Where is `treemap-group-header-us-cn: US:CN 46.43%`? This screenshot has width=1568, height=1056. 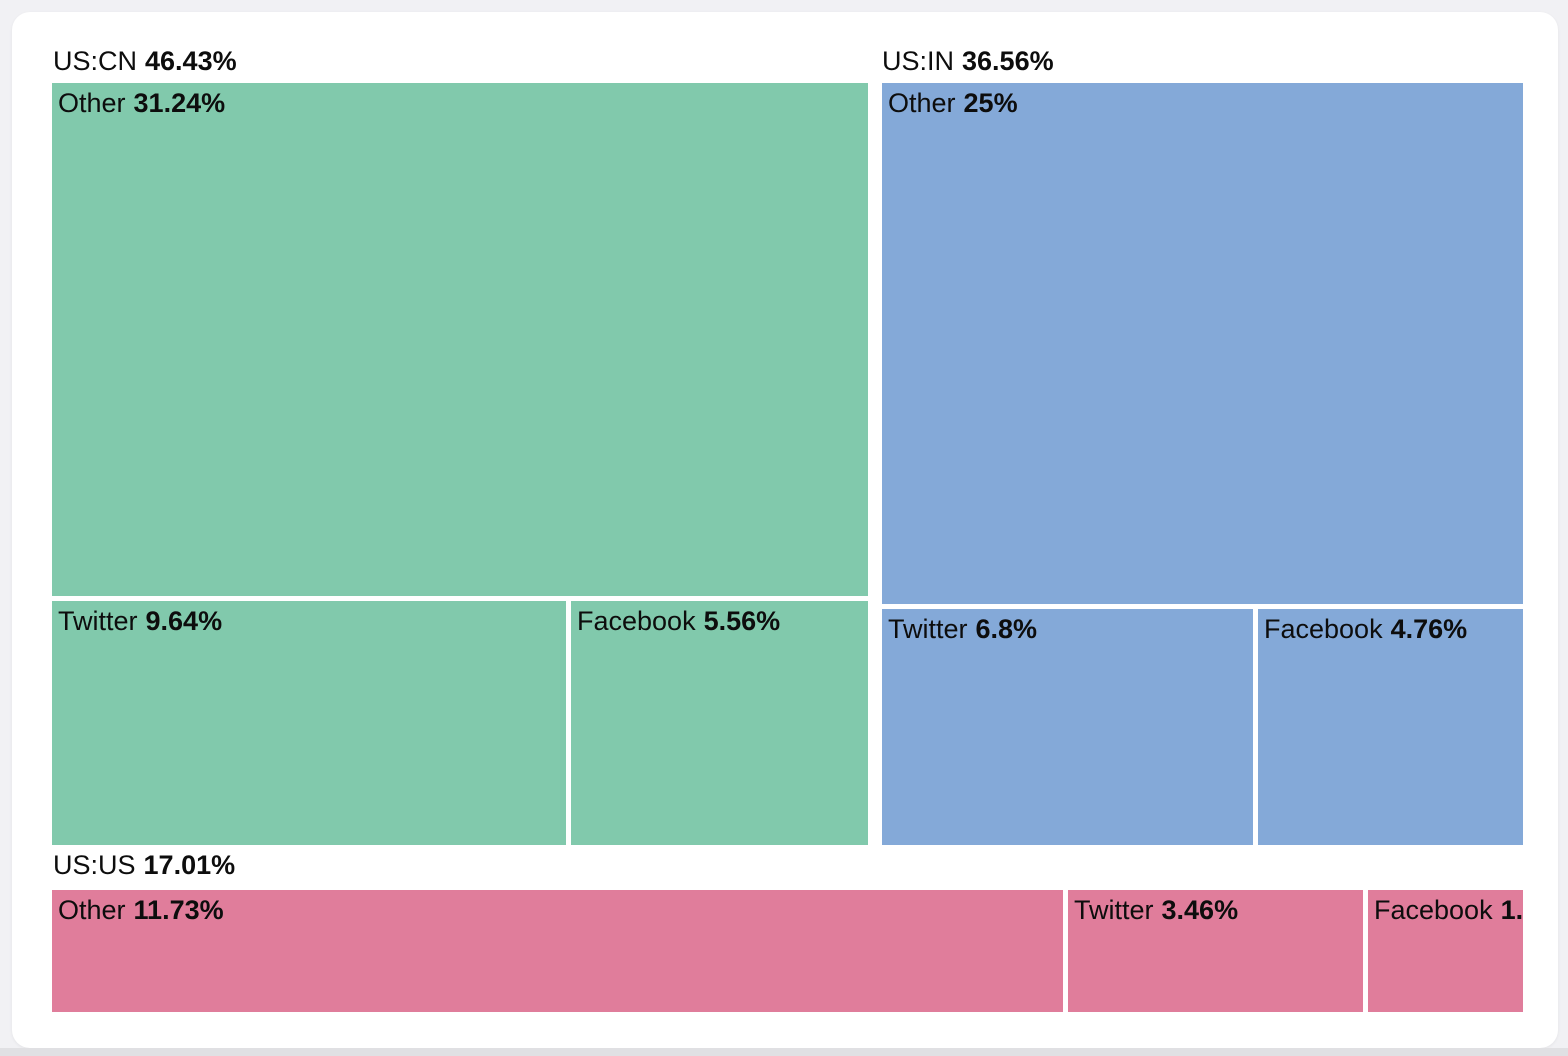 treemap-group-header-us-cn: US:CN 46.43% is located at coordinates (145, 61).